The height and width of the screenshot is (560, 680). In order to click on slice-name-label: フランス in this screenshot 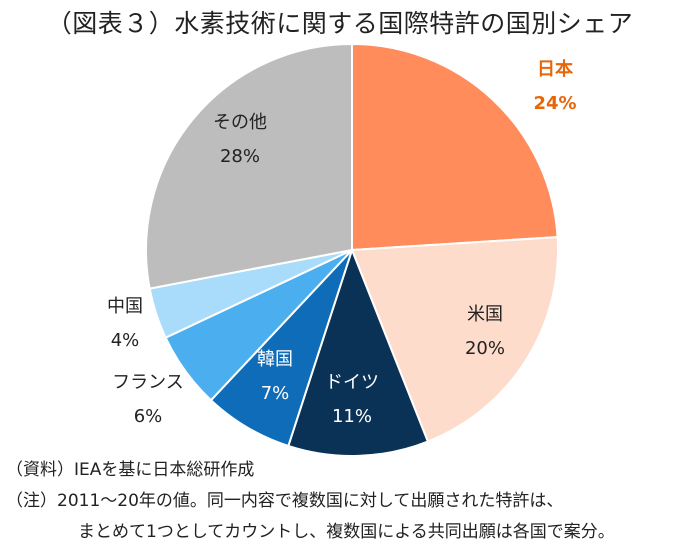, I will do `click(148, 382)`.